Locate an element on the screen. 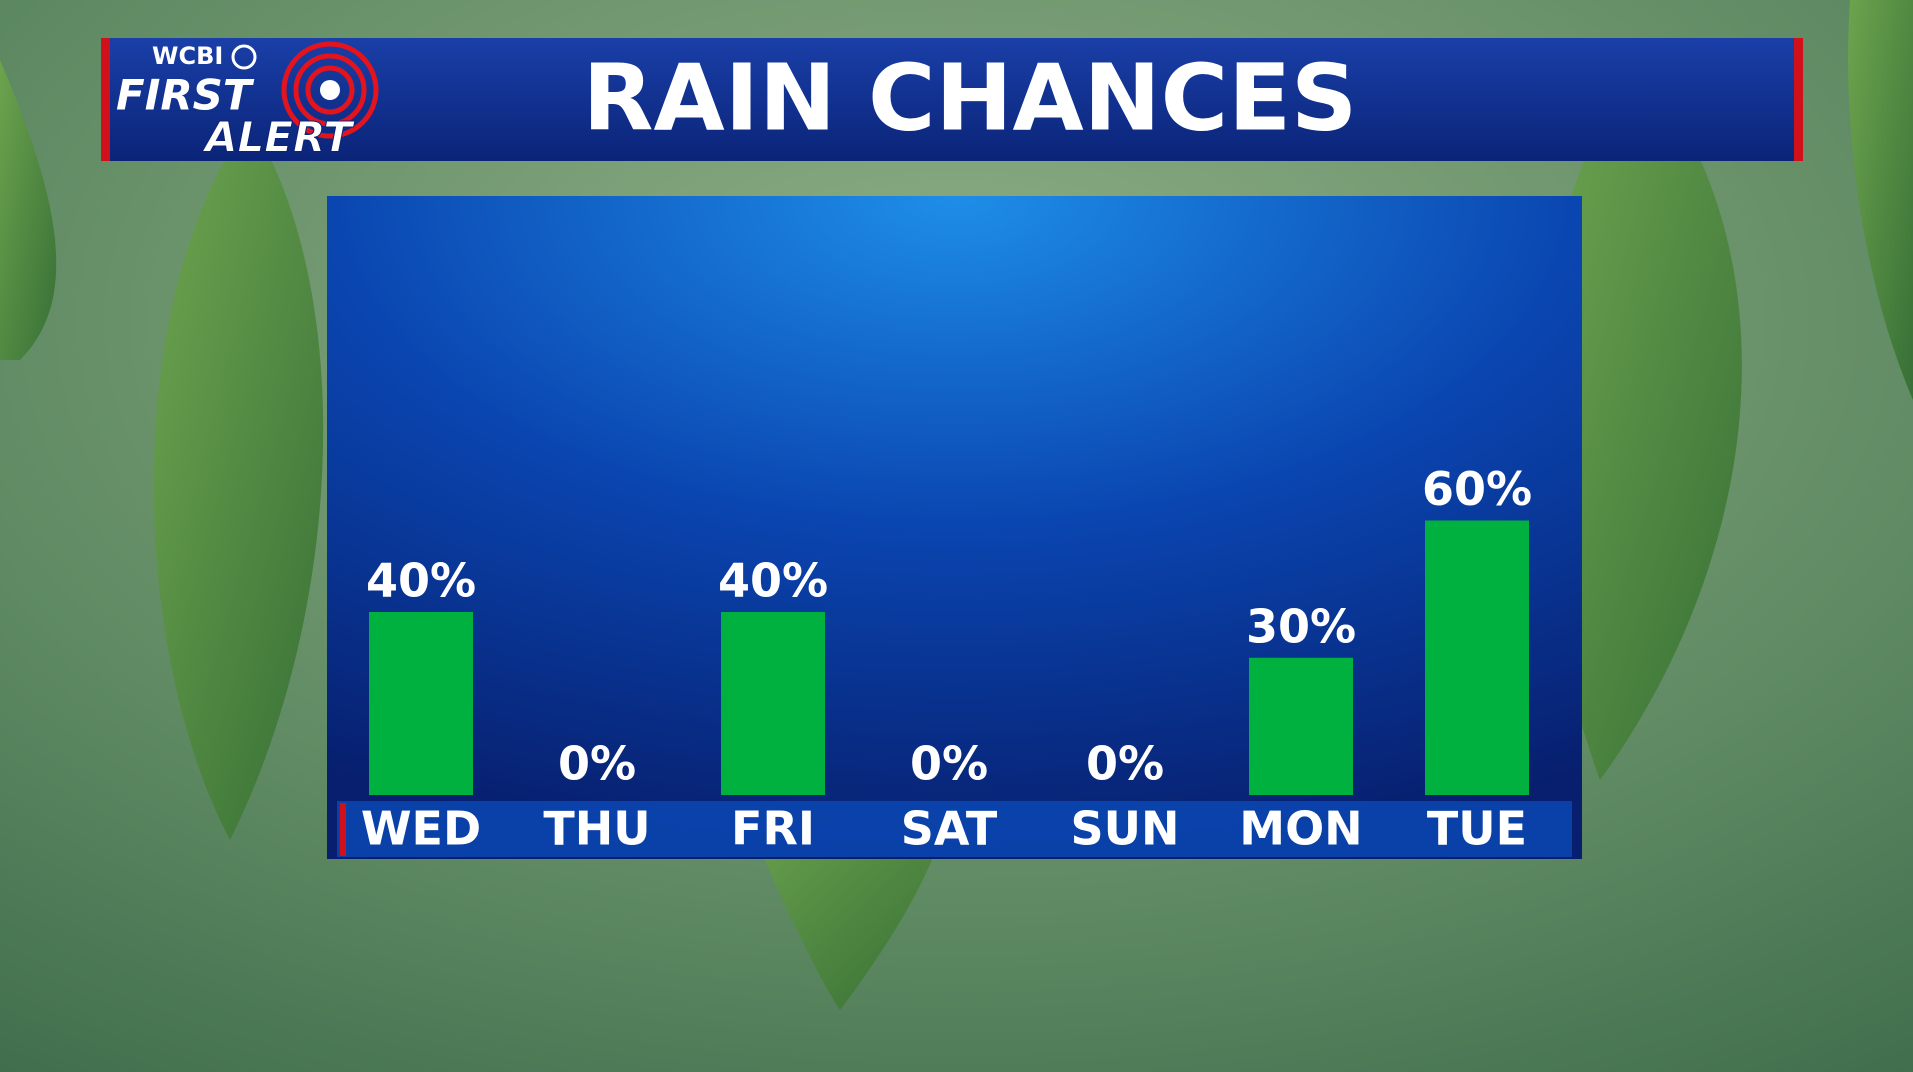 The width and height of the screenshot is (1913, 1072). x-tick-label: THU is located at coordinates (596, 829).